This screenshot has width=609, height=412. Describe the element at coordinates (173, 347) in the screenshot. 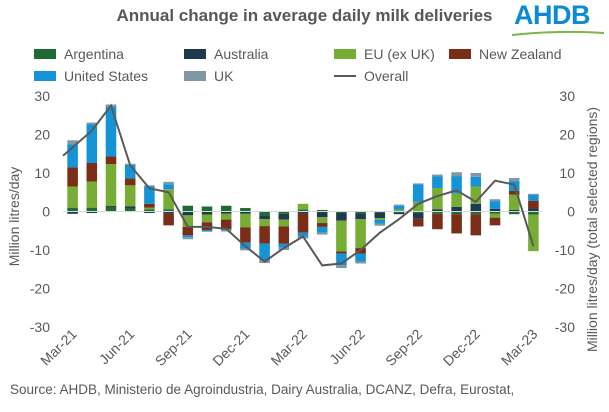

I see `x-tick-label: Sep-21` at that location.